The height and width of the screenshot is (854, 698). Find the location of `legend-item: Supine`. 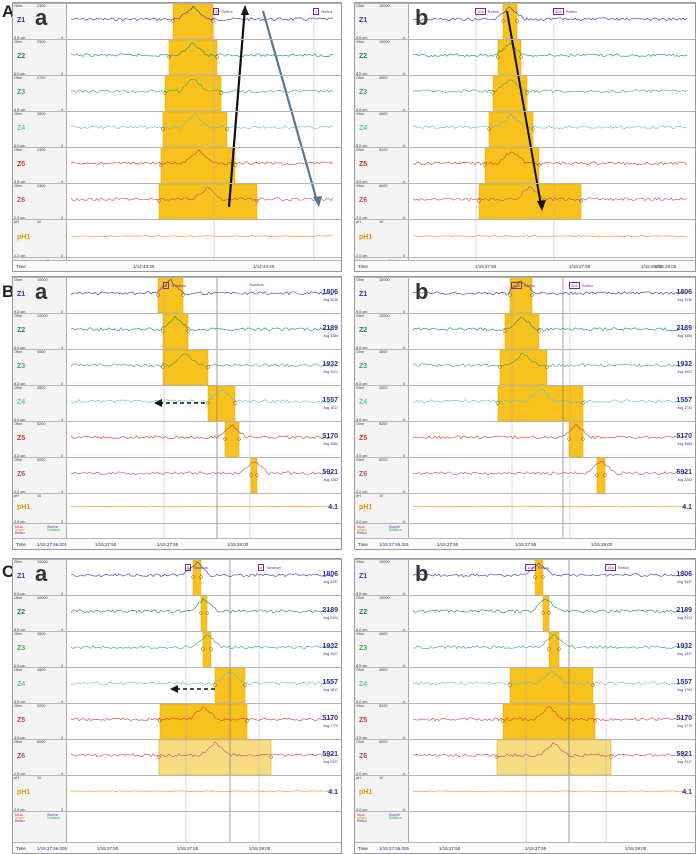

legend-item: Supine is located at coordinates (394, 527).